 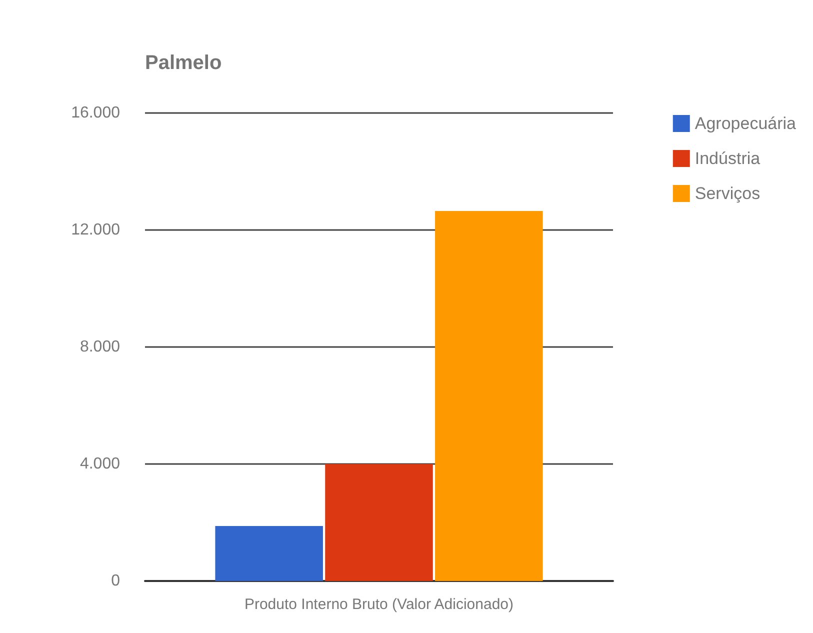 I want to click on legend-label: Agropecuária, so click(x=745, y=123).